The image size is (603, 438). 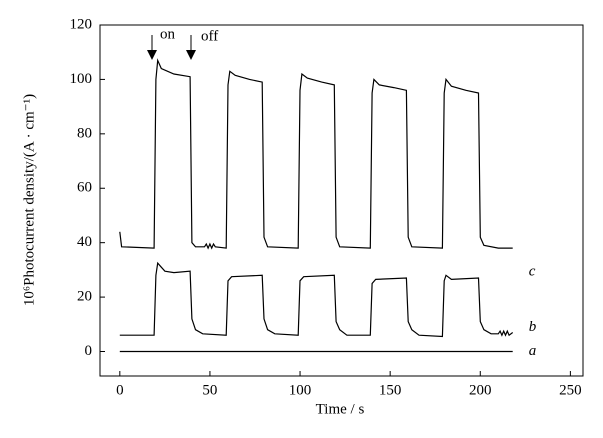 I want to click on y-tick-label: 60, so click(x=84, y=188).